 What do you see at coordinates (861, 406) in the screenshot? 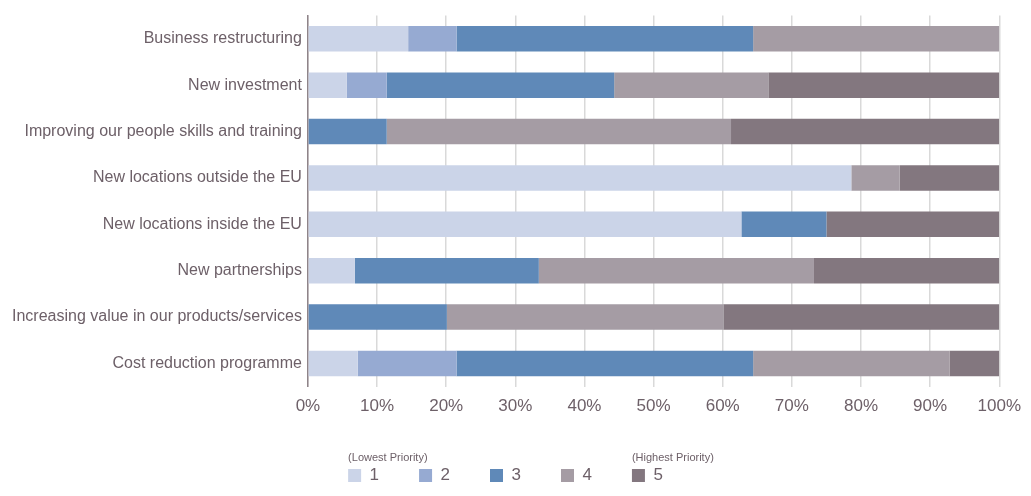
I see `x-tick-label: 80%` at bounding box center [861, 406].